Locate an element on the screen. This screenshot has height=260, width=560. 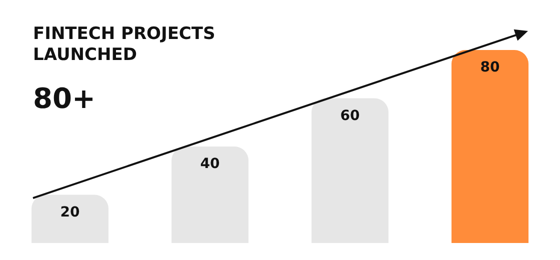
data-label: 40 is located at coordinates (210, 164).